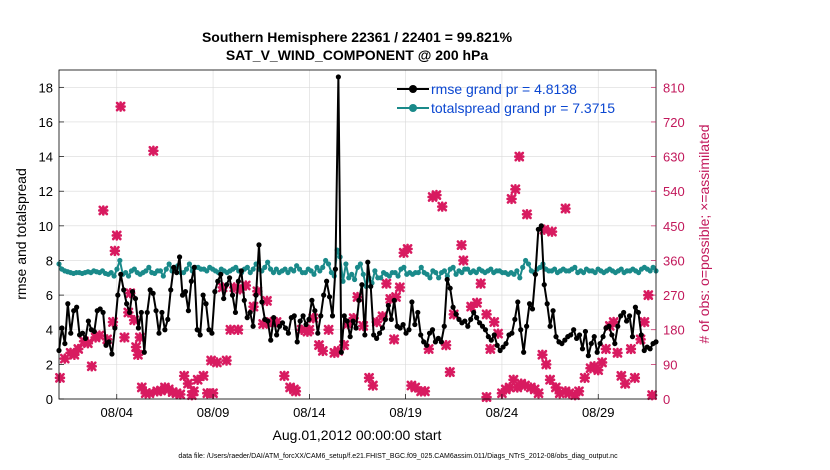  What do you see at coordinates (46, 191) in the screenshot?
I see `y-tick-label: 12` at bounding box center [46, 191].